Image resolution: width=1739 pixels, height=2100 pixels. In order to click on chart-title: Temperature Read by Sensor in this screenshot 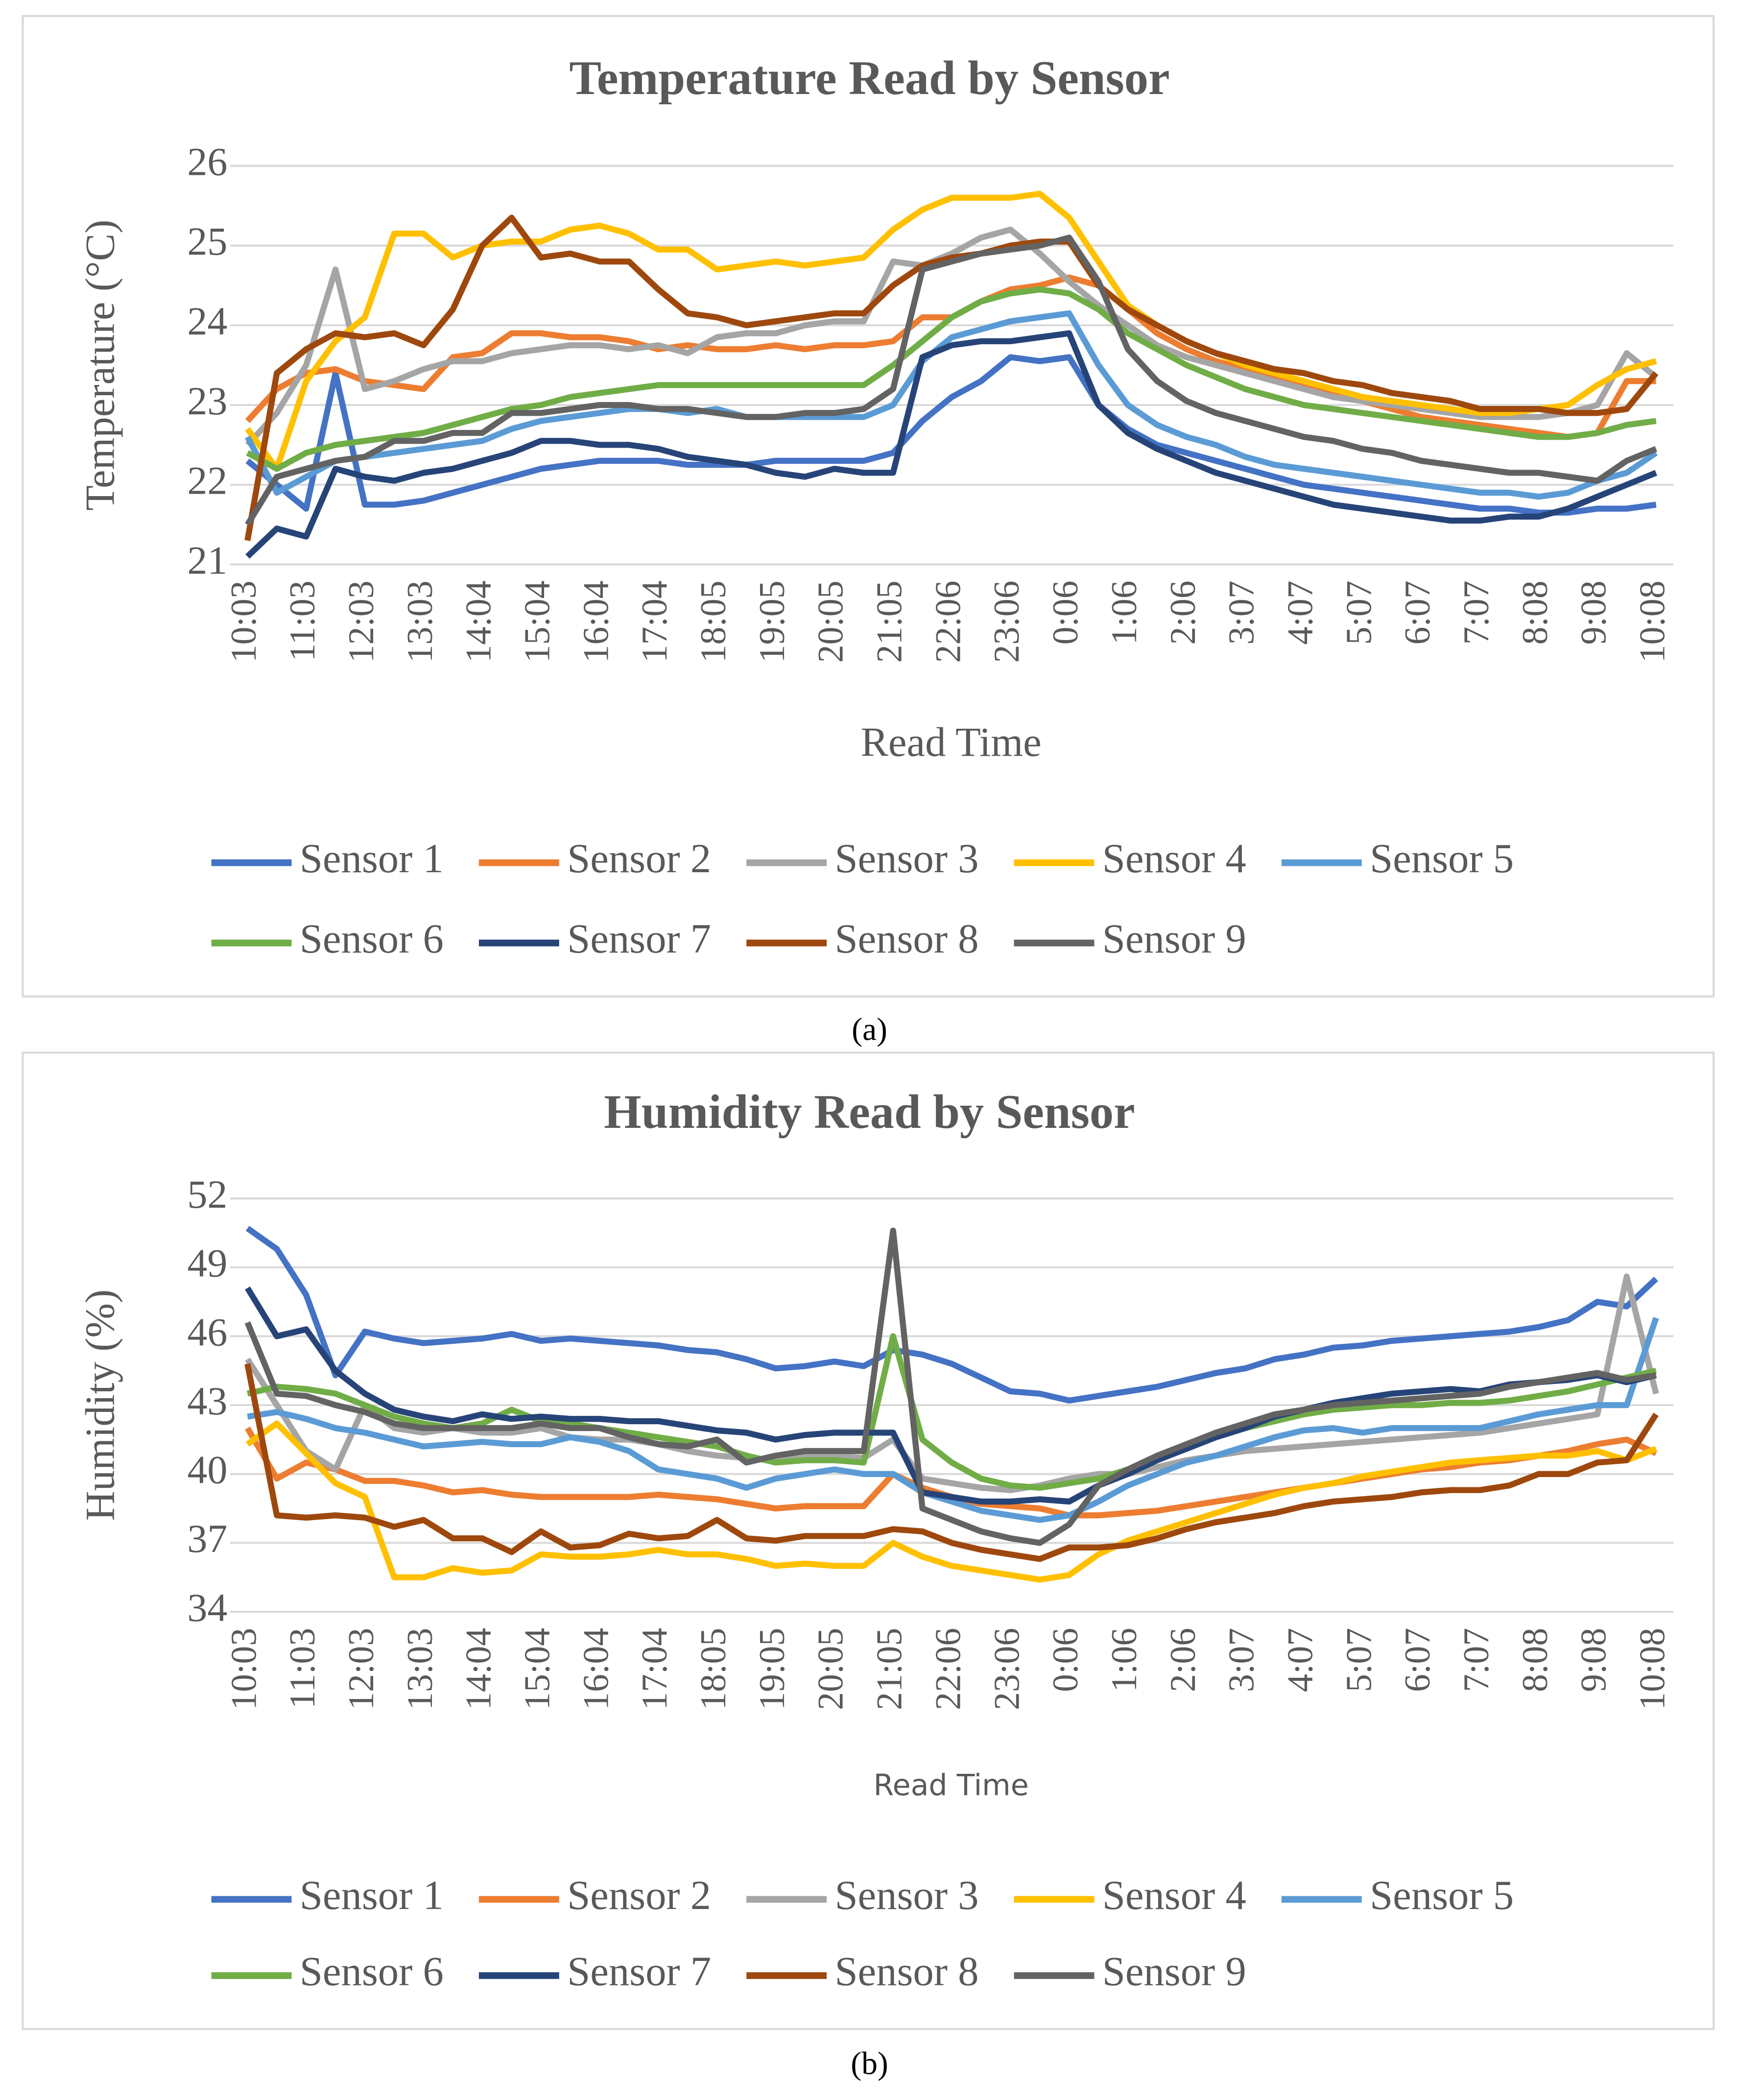, I will do `click(869, 78)`.